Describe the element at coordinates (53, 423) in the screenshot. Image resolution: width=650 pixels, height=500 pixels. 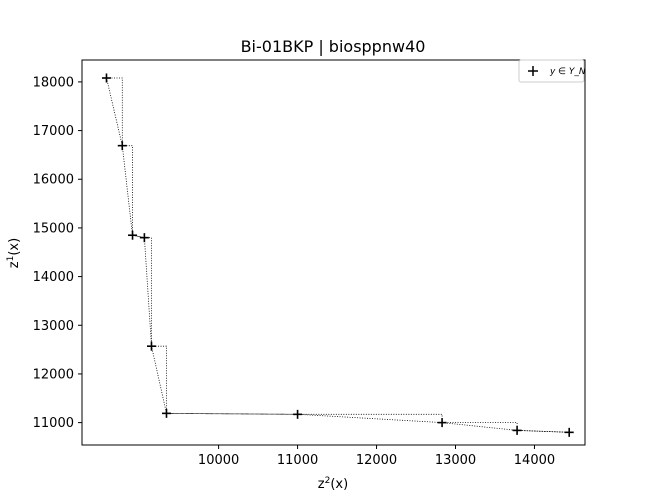
I see `y-tick-label: 11000` at that location.